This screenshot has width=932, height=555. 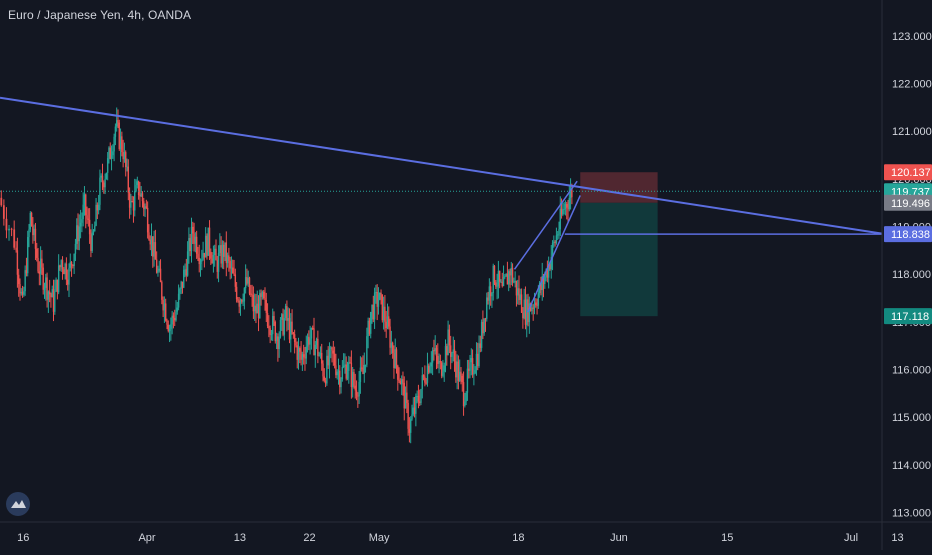 What do you see at coordinates (911, 466) in the screenshot?
I see `y-tick-label: 114.000` at bounding box center [911, 466].